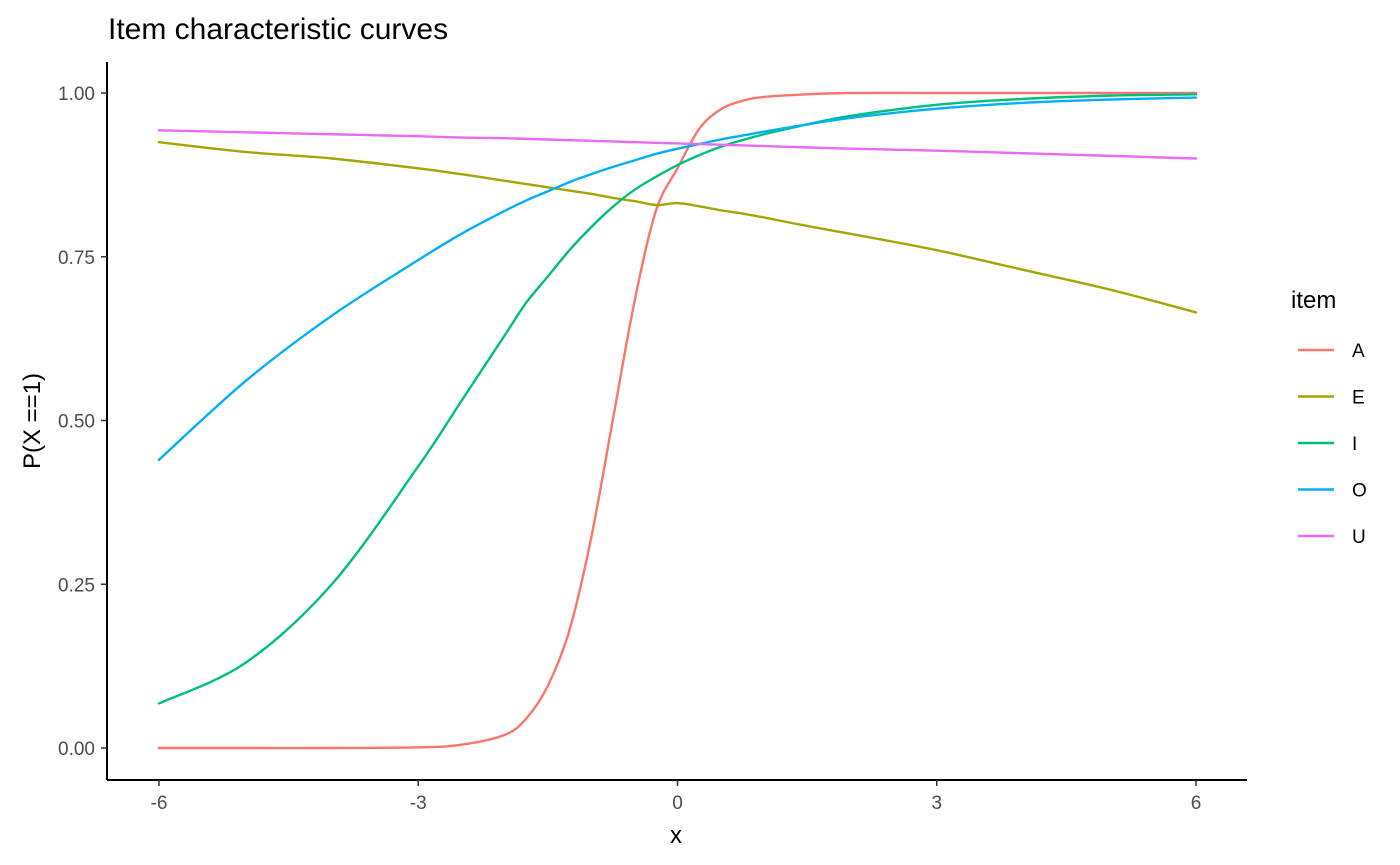  What do you see at coordinates (1358, 398) in the screenshot?
I see `legend-label-E: E` at bounding box center [1358, 398].